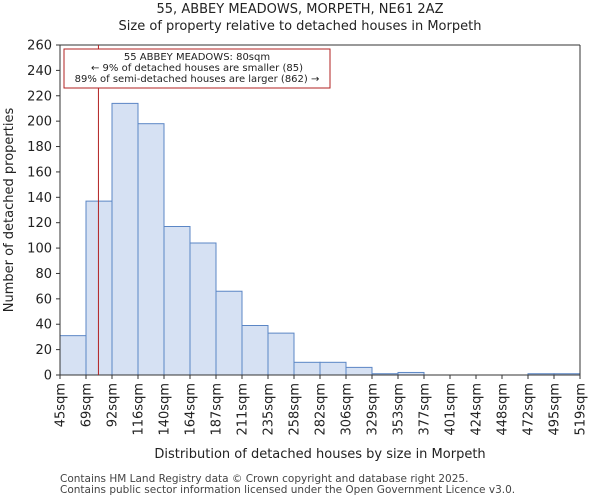 The width and height of the screenshot is (600, 500). Describe the element at coordinates (139, 409) in the screenshot. I see `x-tick-label-116sqm: 116sqm` at that location.